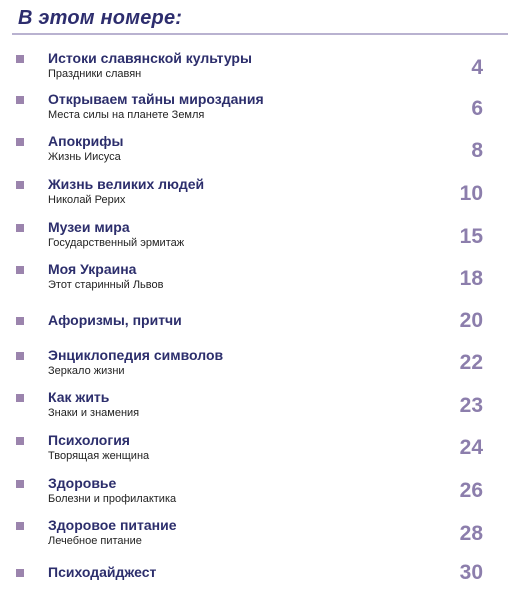  What do you see at coordinates (79, 397) in the screenshot?
I see `toc-item-title: Как жить` at bounding box center [79, 397].